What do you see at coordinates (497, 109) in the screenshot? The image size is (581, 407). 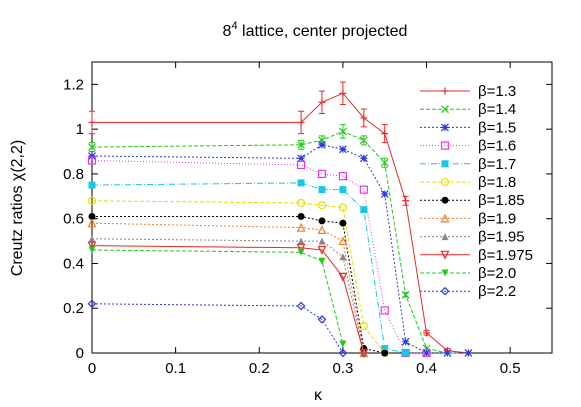 I see `legend-label: β=1.4` at bounding box center [497, 109].